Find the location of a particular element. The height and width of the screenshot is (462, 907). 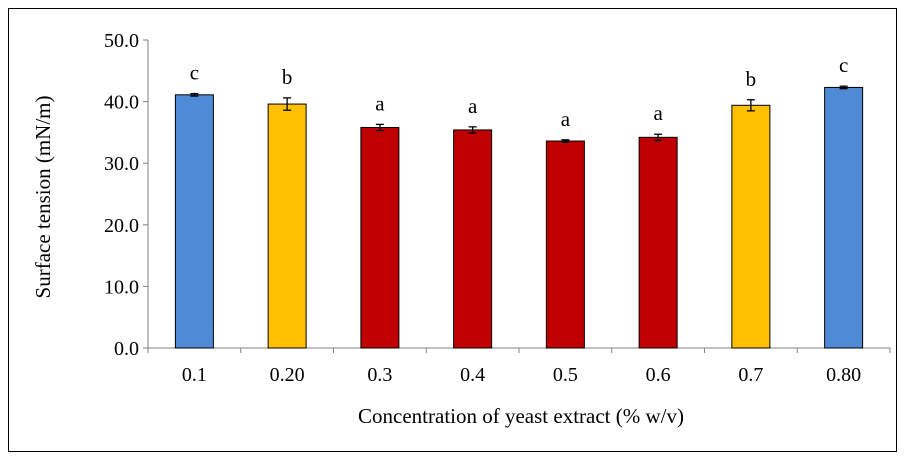

x-axis-title: Concentration of yeast extract (% w/v) is located at coordinates (521, 416).